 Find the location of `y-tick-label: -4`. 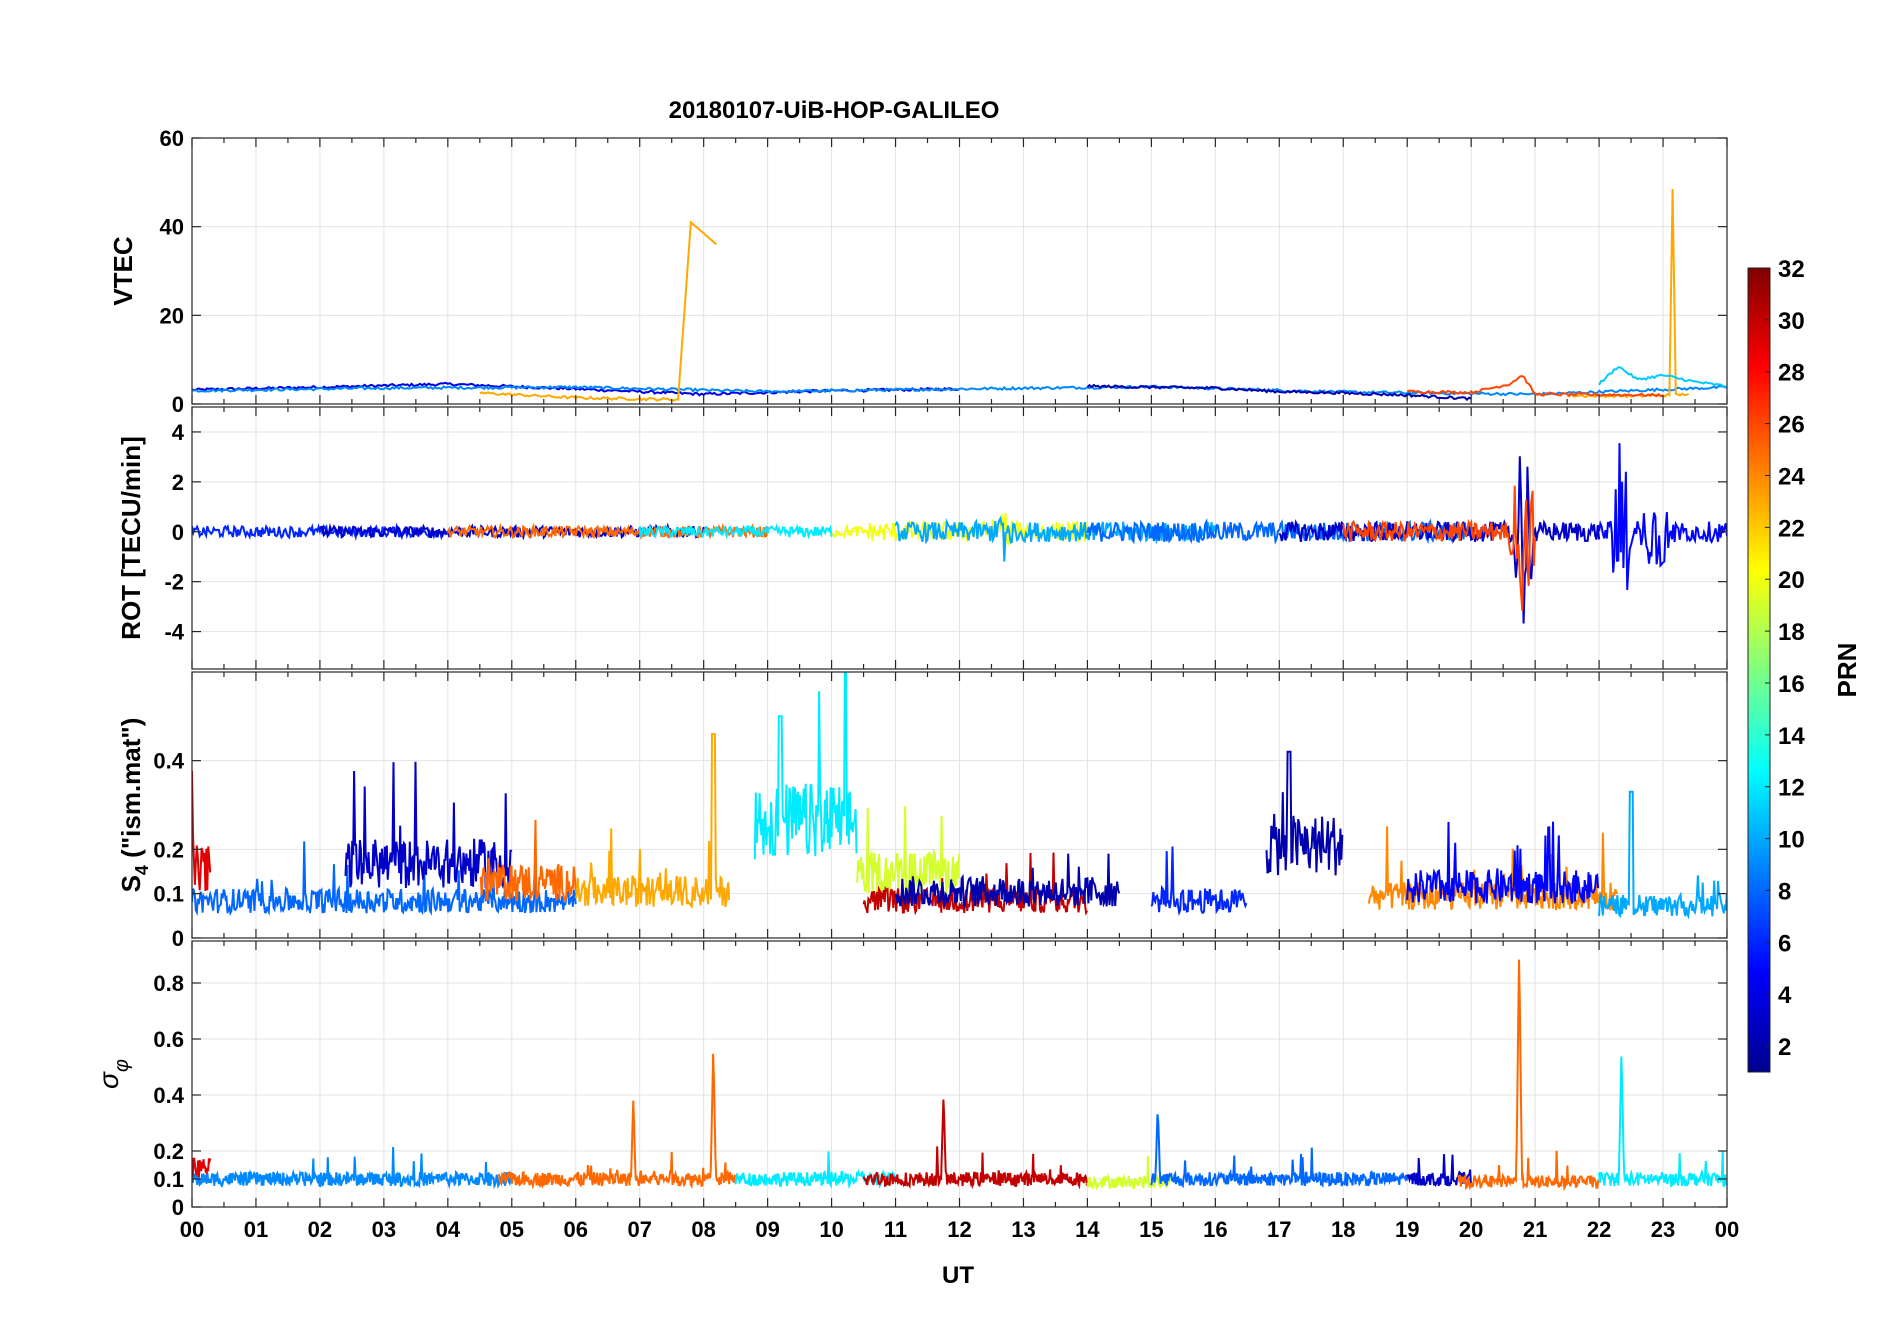

y-tick-label: -4 is located at coordinates (174, 632).